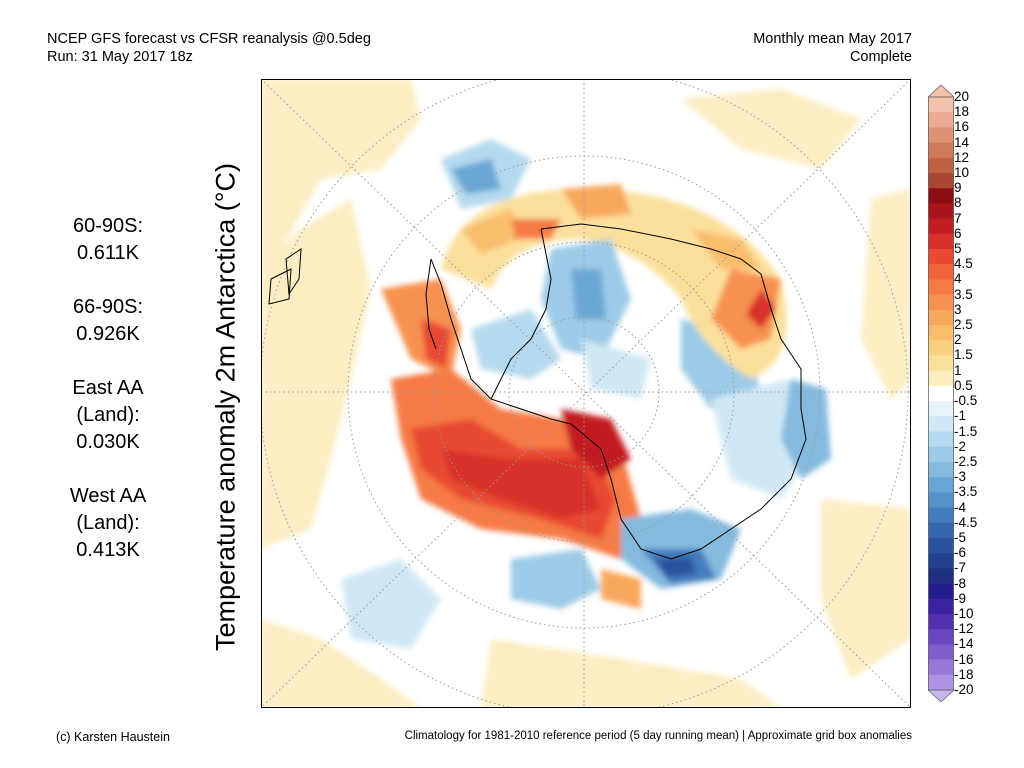  Describe the element at coordinates (960, 477) in the screenshot. I see `colorbar-tick-label: -3` at that location.